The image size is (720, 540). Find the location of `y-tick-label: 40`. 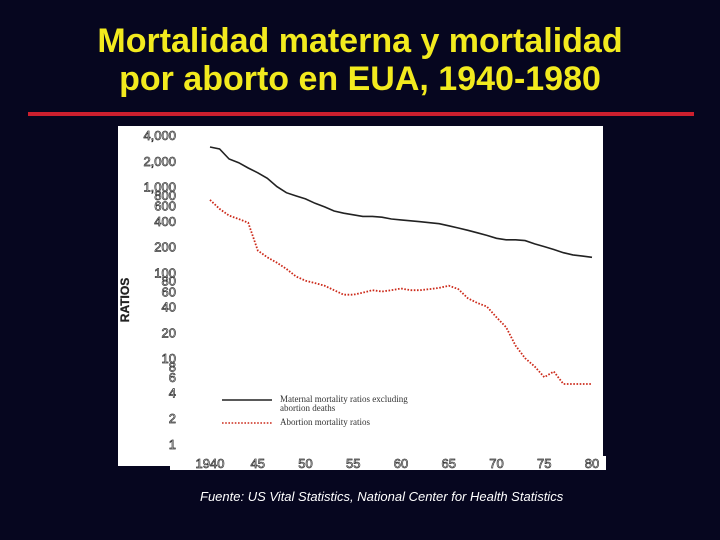

y-tick-label: 40 is located at coordinates (169, 307).